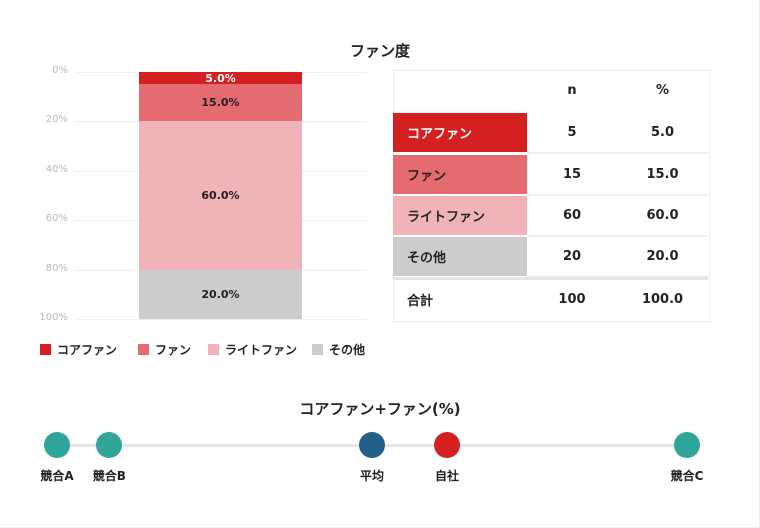  I want to click on scale-point-label: 平均, so click(371, 476).